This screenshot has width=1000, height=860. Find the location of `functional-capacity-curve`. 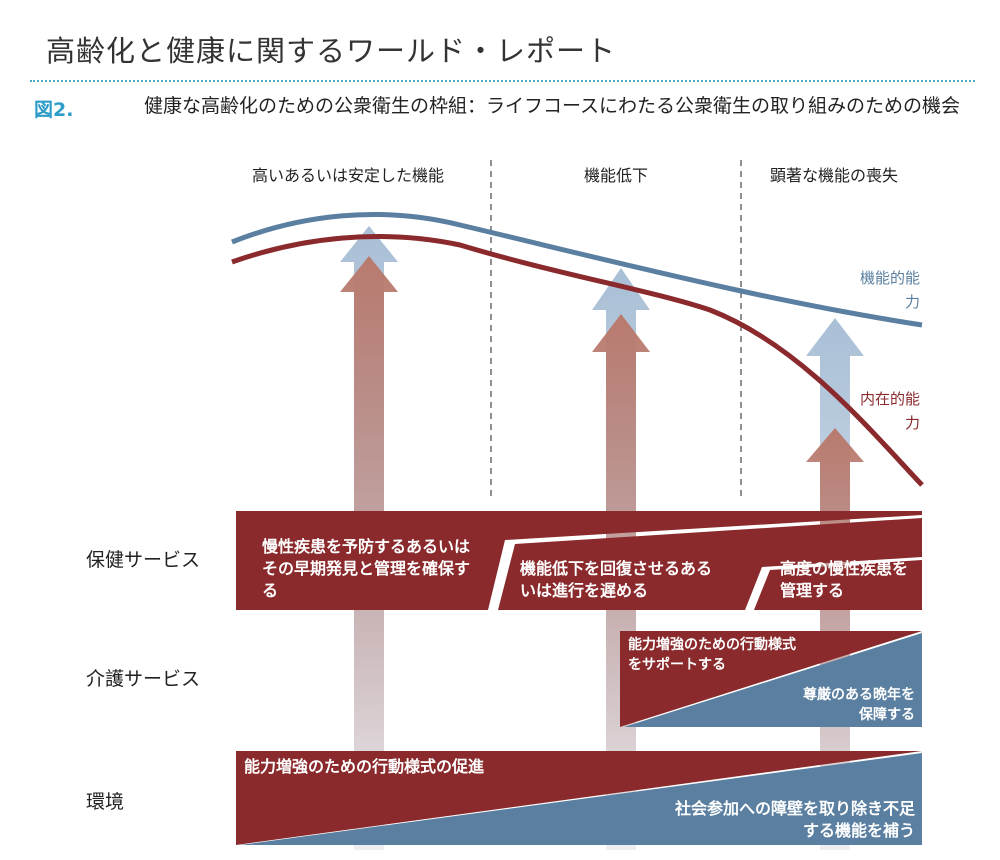

functional-capacity-curve is located at coordinates (577, 269).